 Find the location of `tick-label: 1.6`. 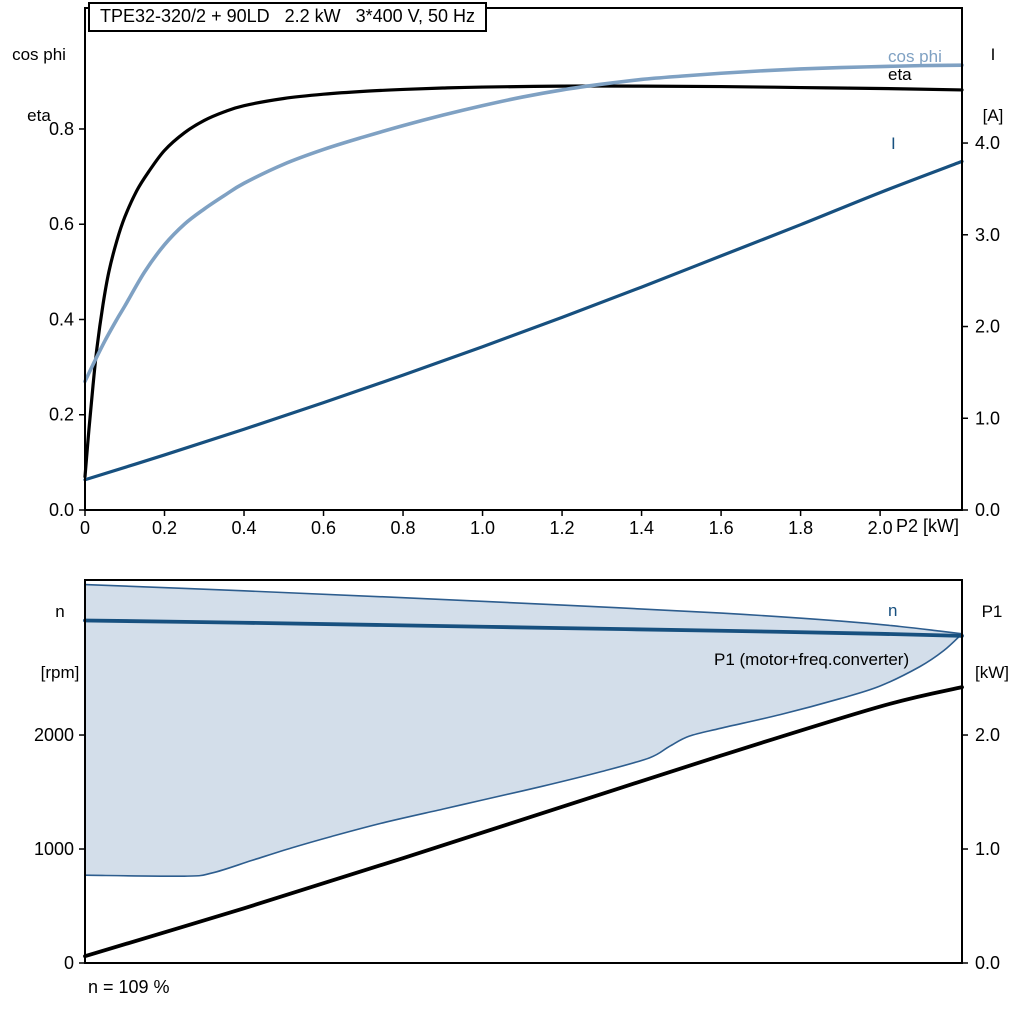

tick-label: 1.6 is located at coordinates (721, 528).